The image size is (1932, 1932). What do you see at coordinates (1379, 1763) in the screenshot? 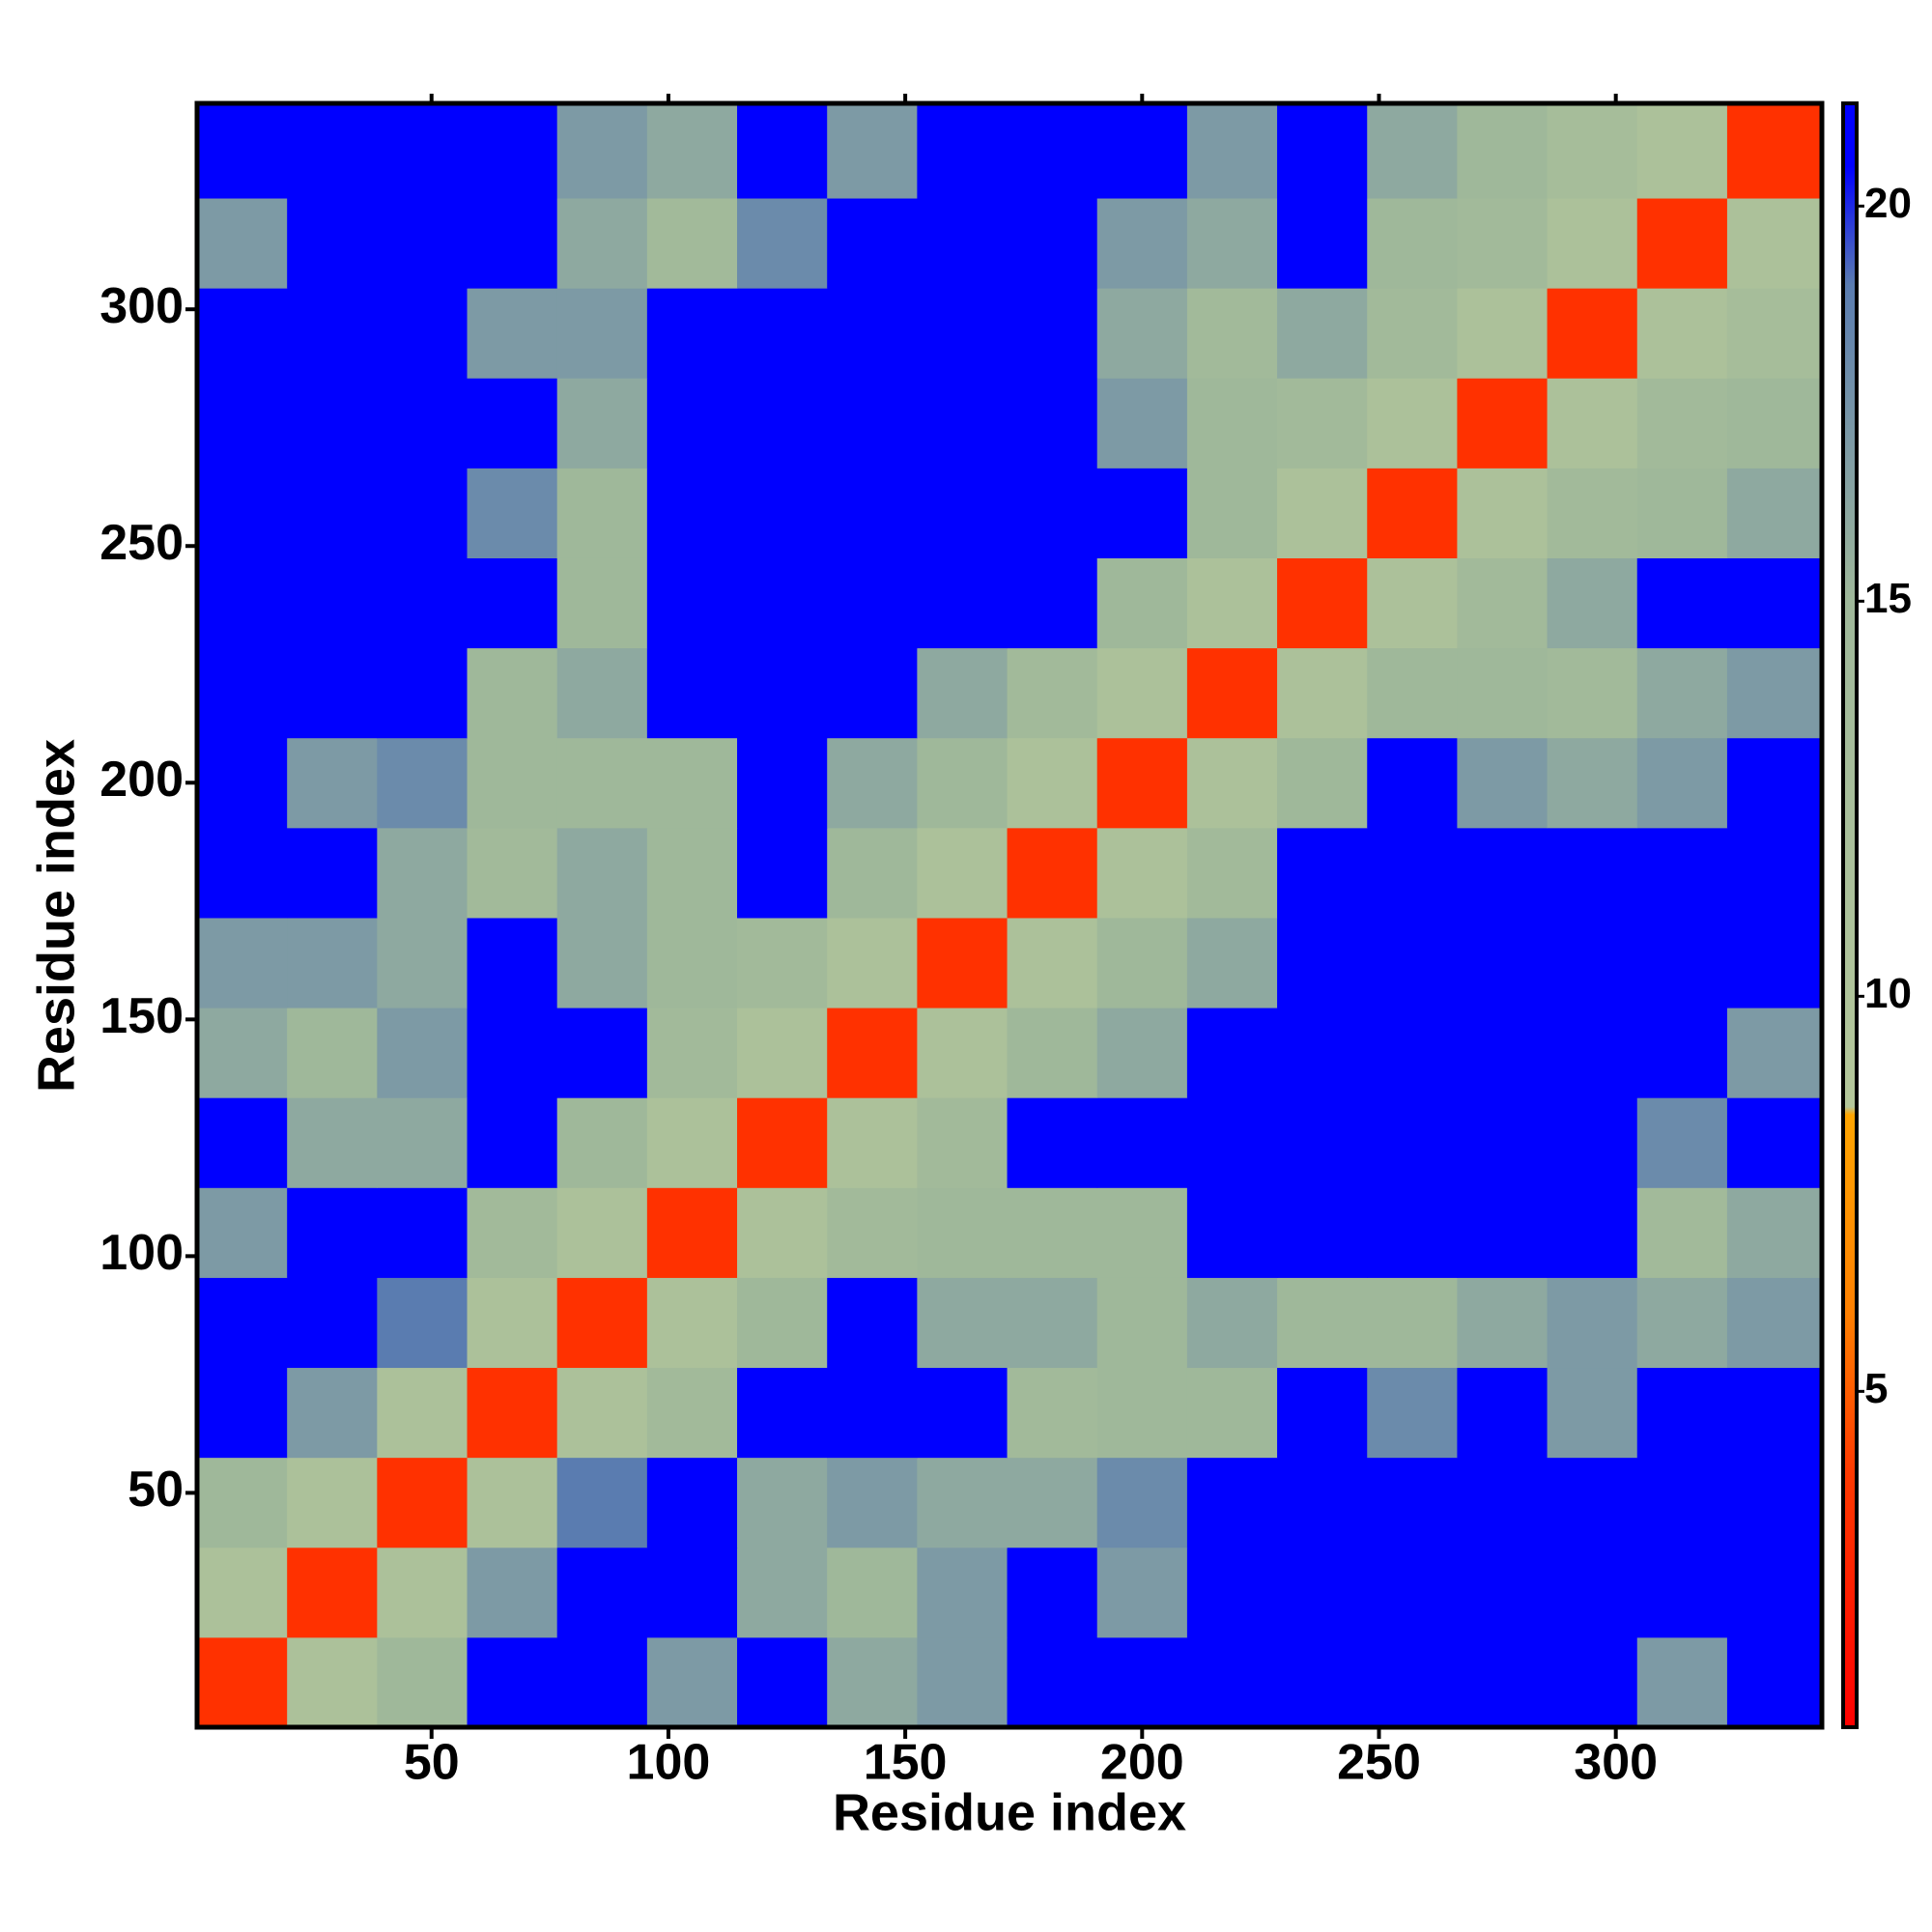
I see `x-tick-label: 250` at bounding box center [1379, 1763].